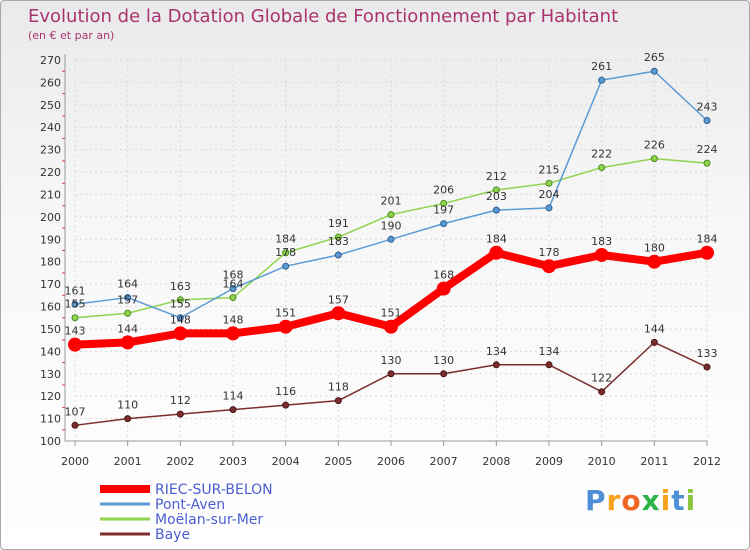  I want to click on data-label-pont-aven: 155, so click(180, 304).